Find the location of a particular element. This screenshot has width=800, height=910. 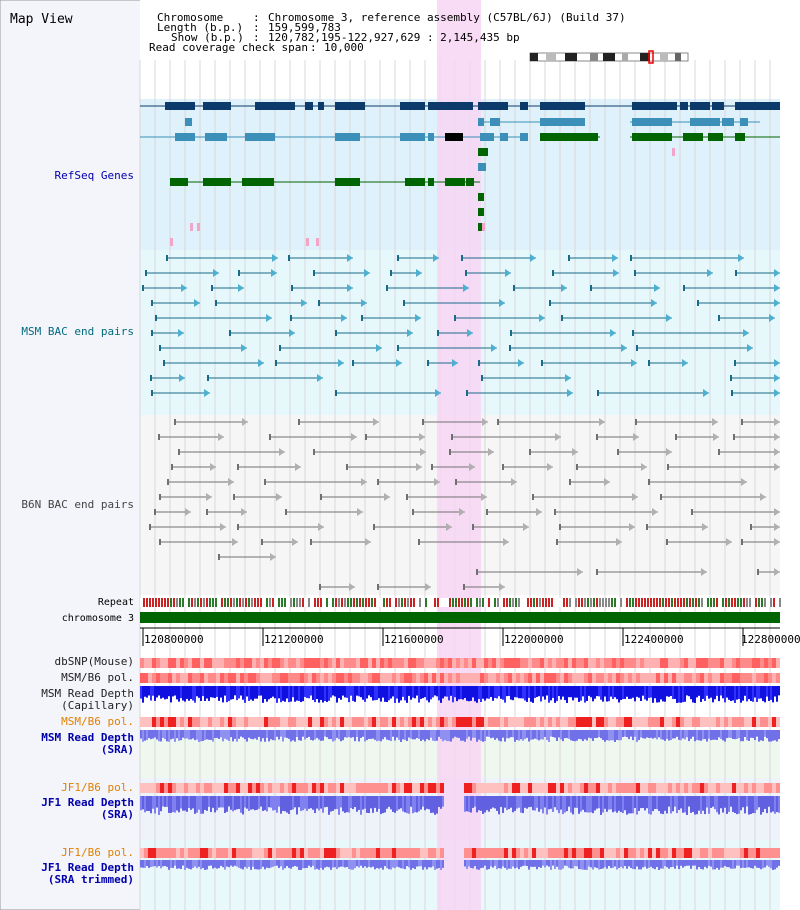

b6n-bac-pairs-track is located at coordinates (464, 504).